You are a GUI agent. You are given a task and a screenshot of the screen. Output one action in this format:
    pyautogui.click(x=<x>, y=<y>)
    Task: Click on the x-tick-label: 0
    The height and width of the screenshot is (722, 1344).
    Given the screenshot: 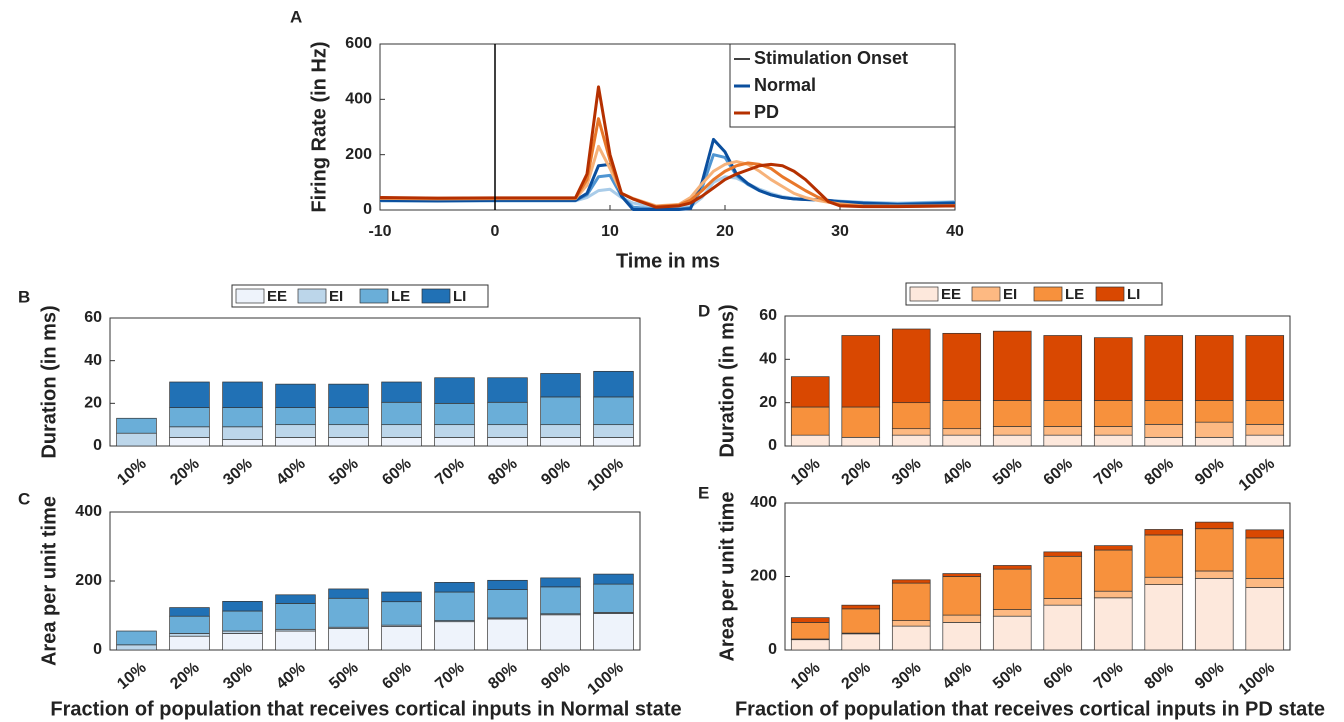 What is the action you would take?
    pyautogui.click(x=495, y=231)
    